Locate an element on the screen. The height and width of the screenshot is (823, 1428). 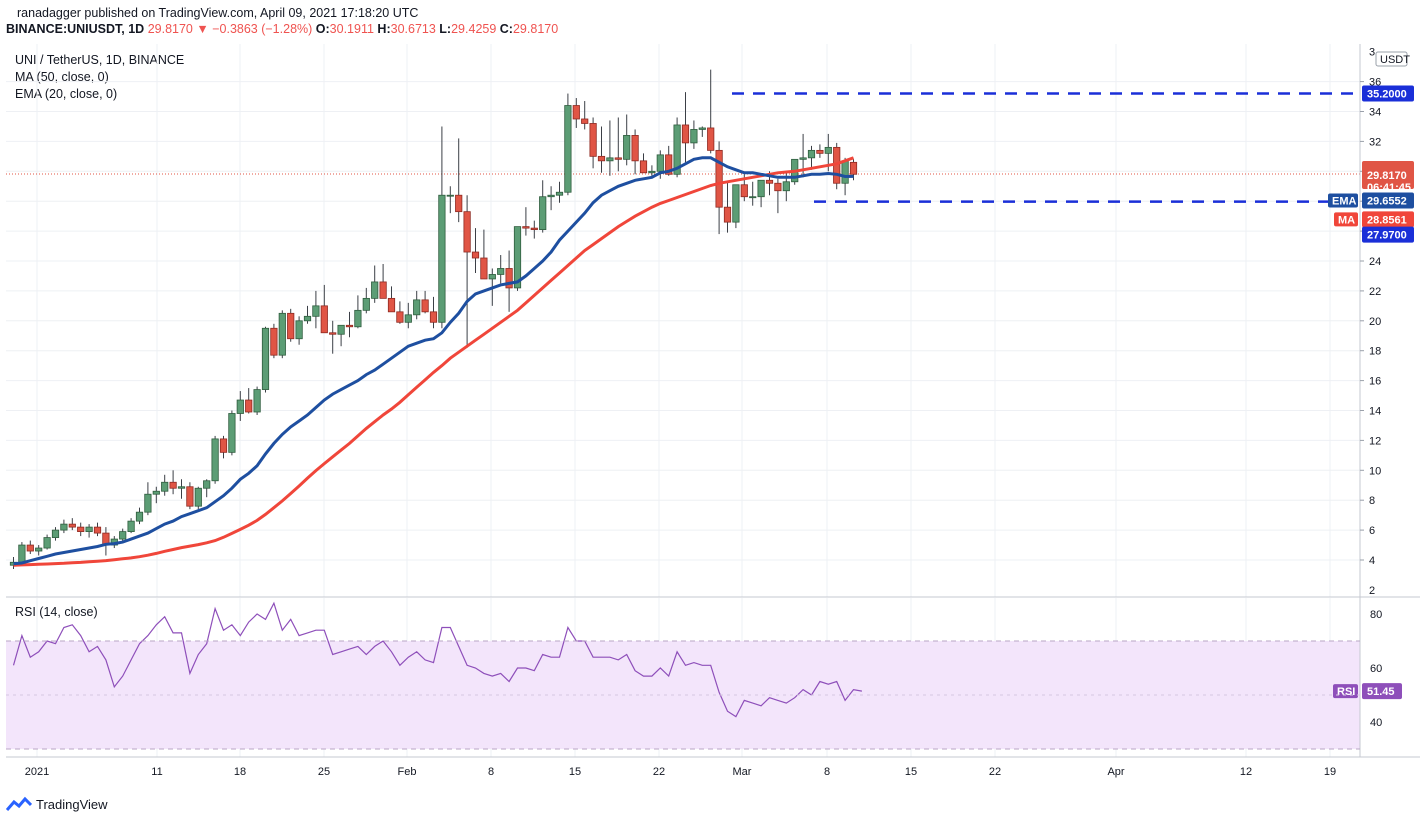
x-tick-label: 8 is located at coordinates (827, 772).